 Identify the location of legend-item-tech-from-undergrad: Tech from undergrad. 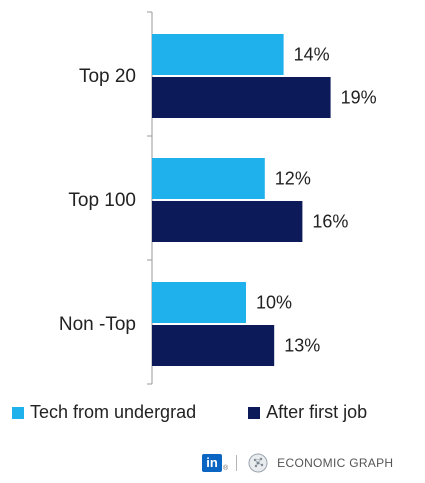
(104, 412).